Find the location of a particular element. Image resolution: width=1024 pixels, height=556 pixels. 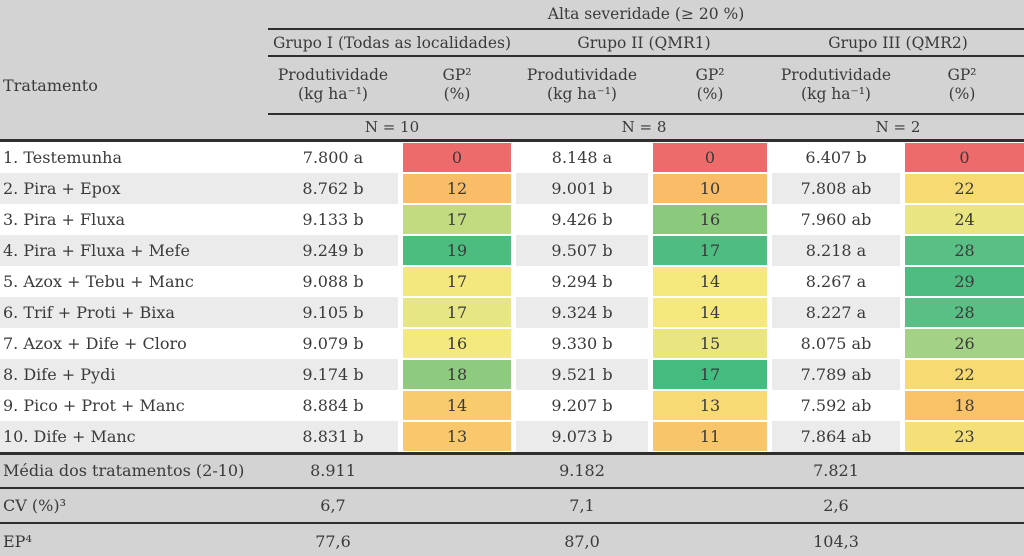

gp-cell: 15 is located at coordinates (710, 343).